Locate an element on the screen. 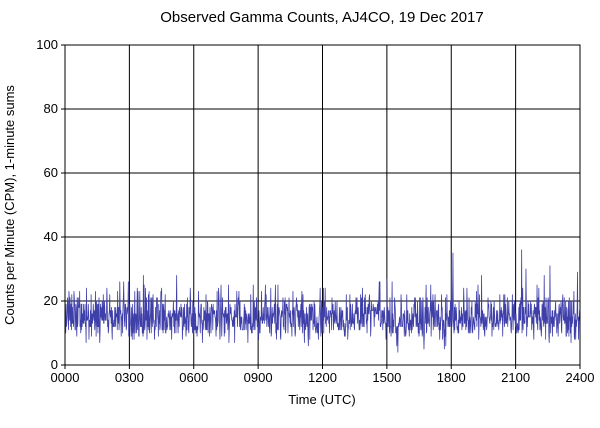 The width and height of the screenshot is (600, 428). y-tick-label: 20 is located at coordinates (51, 300).